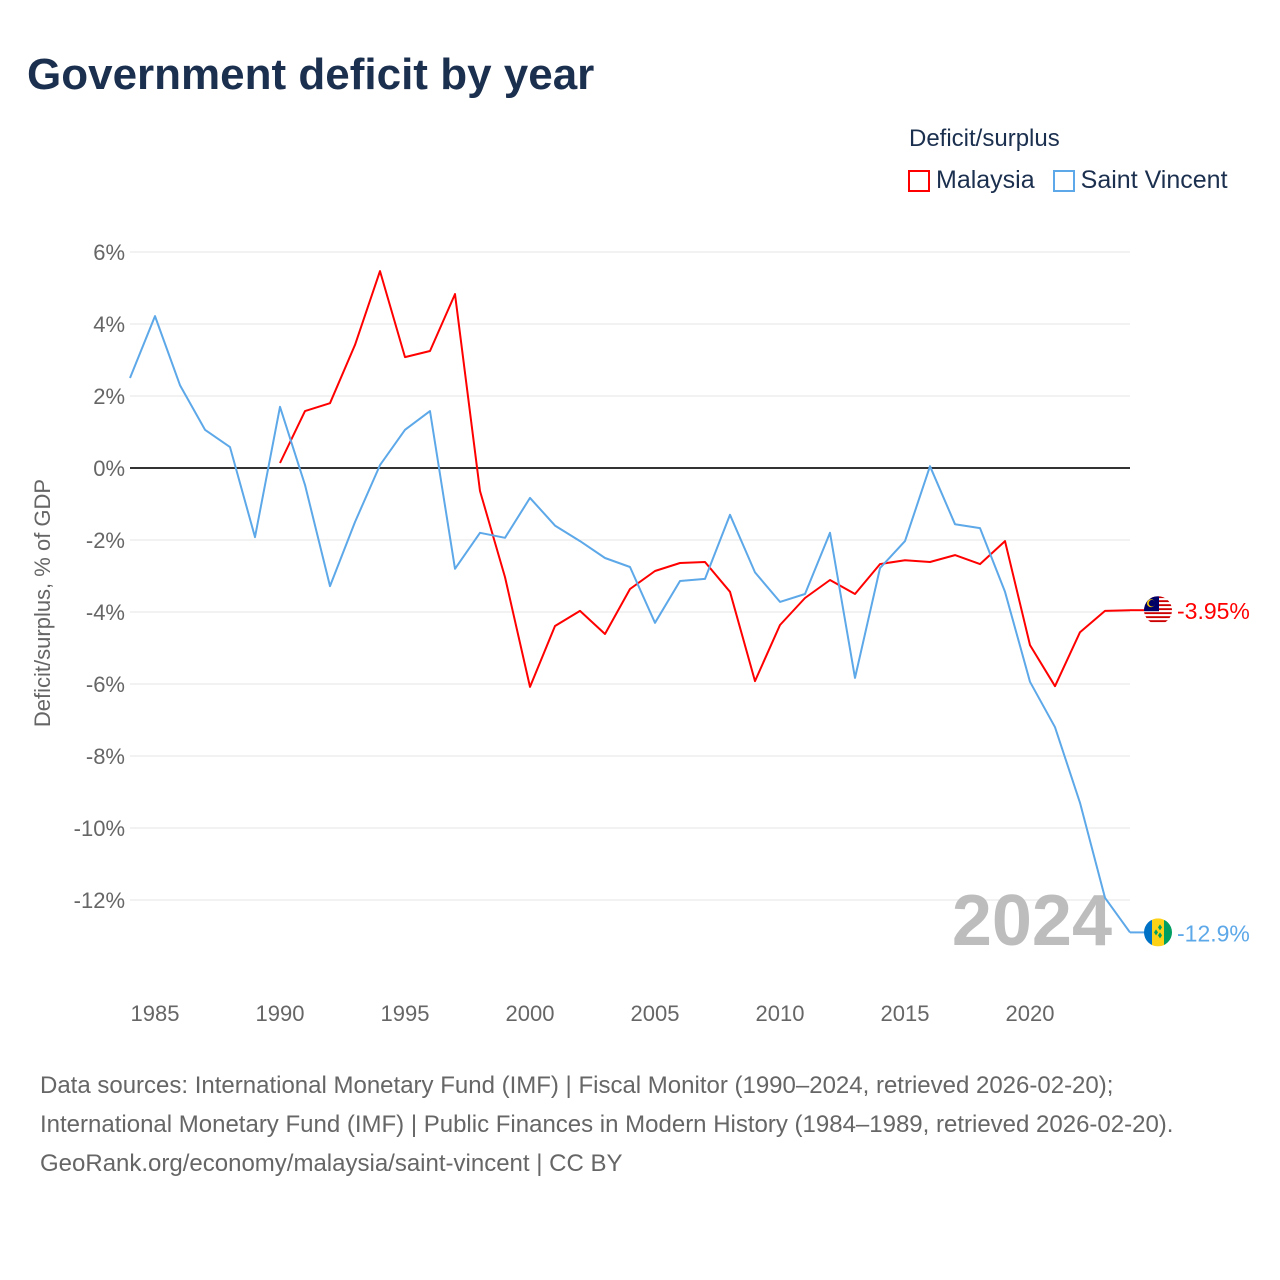 The image size is (1280, 1280). What do you see at coordinates (1032, 921) in the screenshot?
I see `year-watermark: 2024` at bounding box center [1032, 921].